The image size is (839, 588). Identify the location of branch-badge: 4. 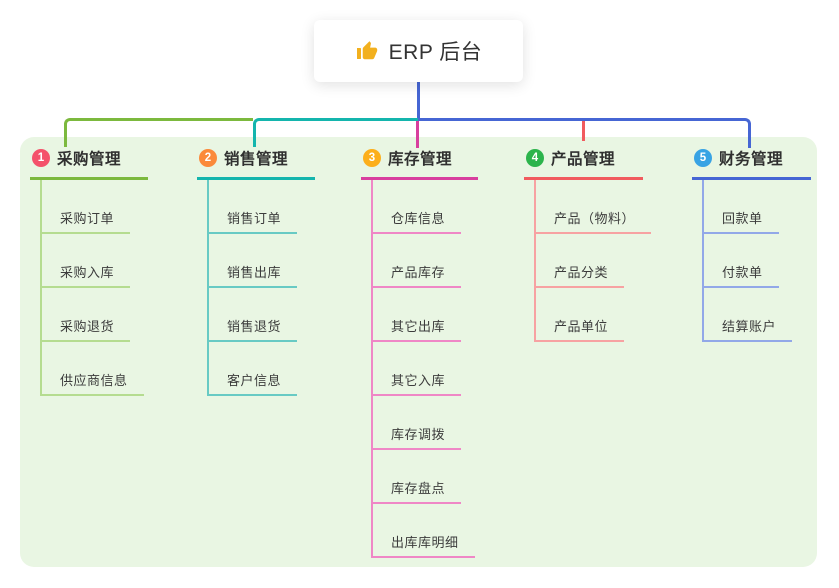
(535, 158).